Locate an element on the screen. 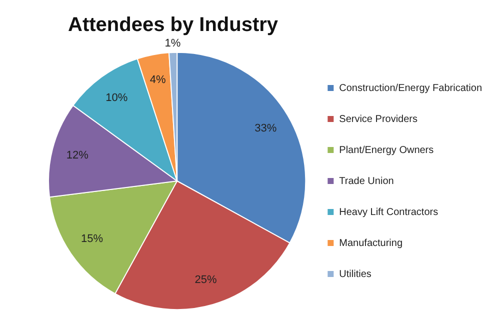 This screenshot has width=500, height=324. chart-title: Attendees by Industry is located at coordinates (173, 25).